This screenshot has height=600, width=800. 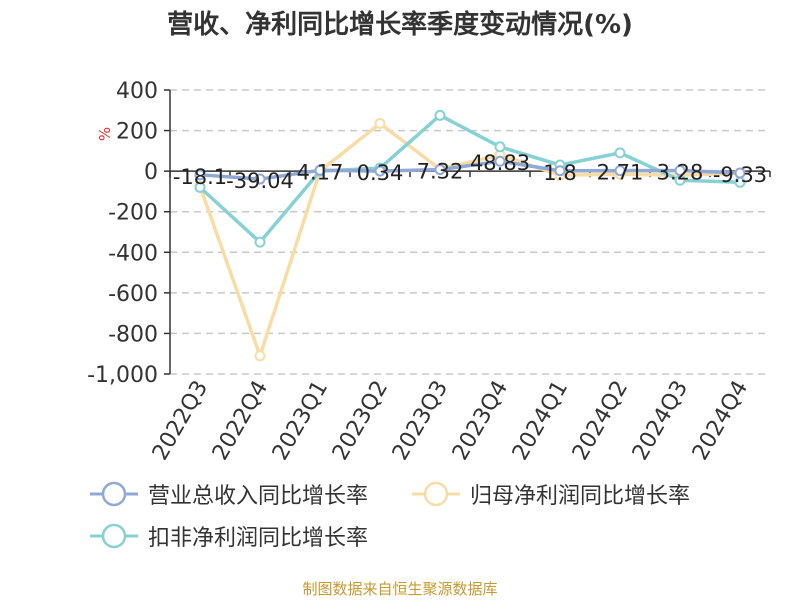 I want to click on data-label: -39.04, so click(x=260, y=181).